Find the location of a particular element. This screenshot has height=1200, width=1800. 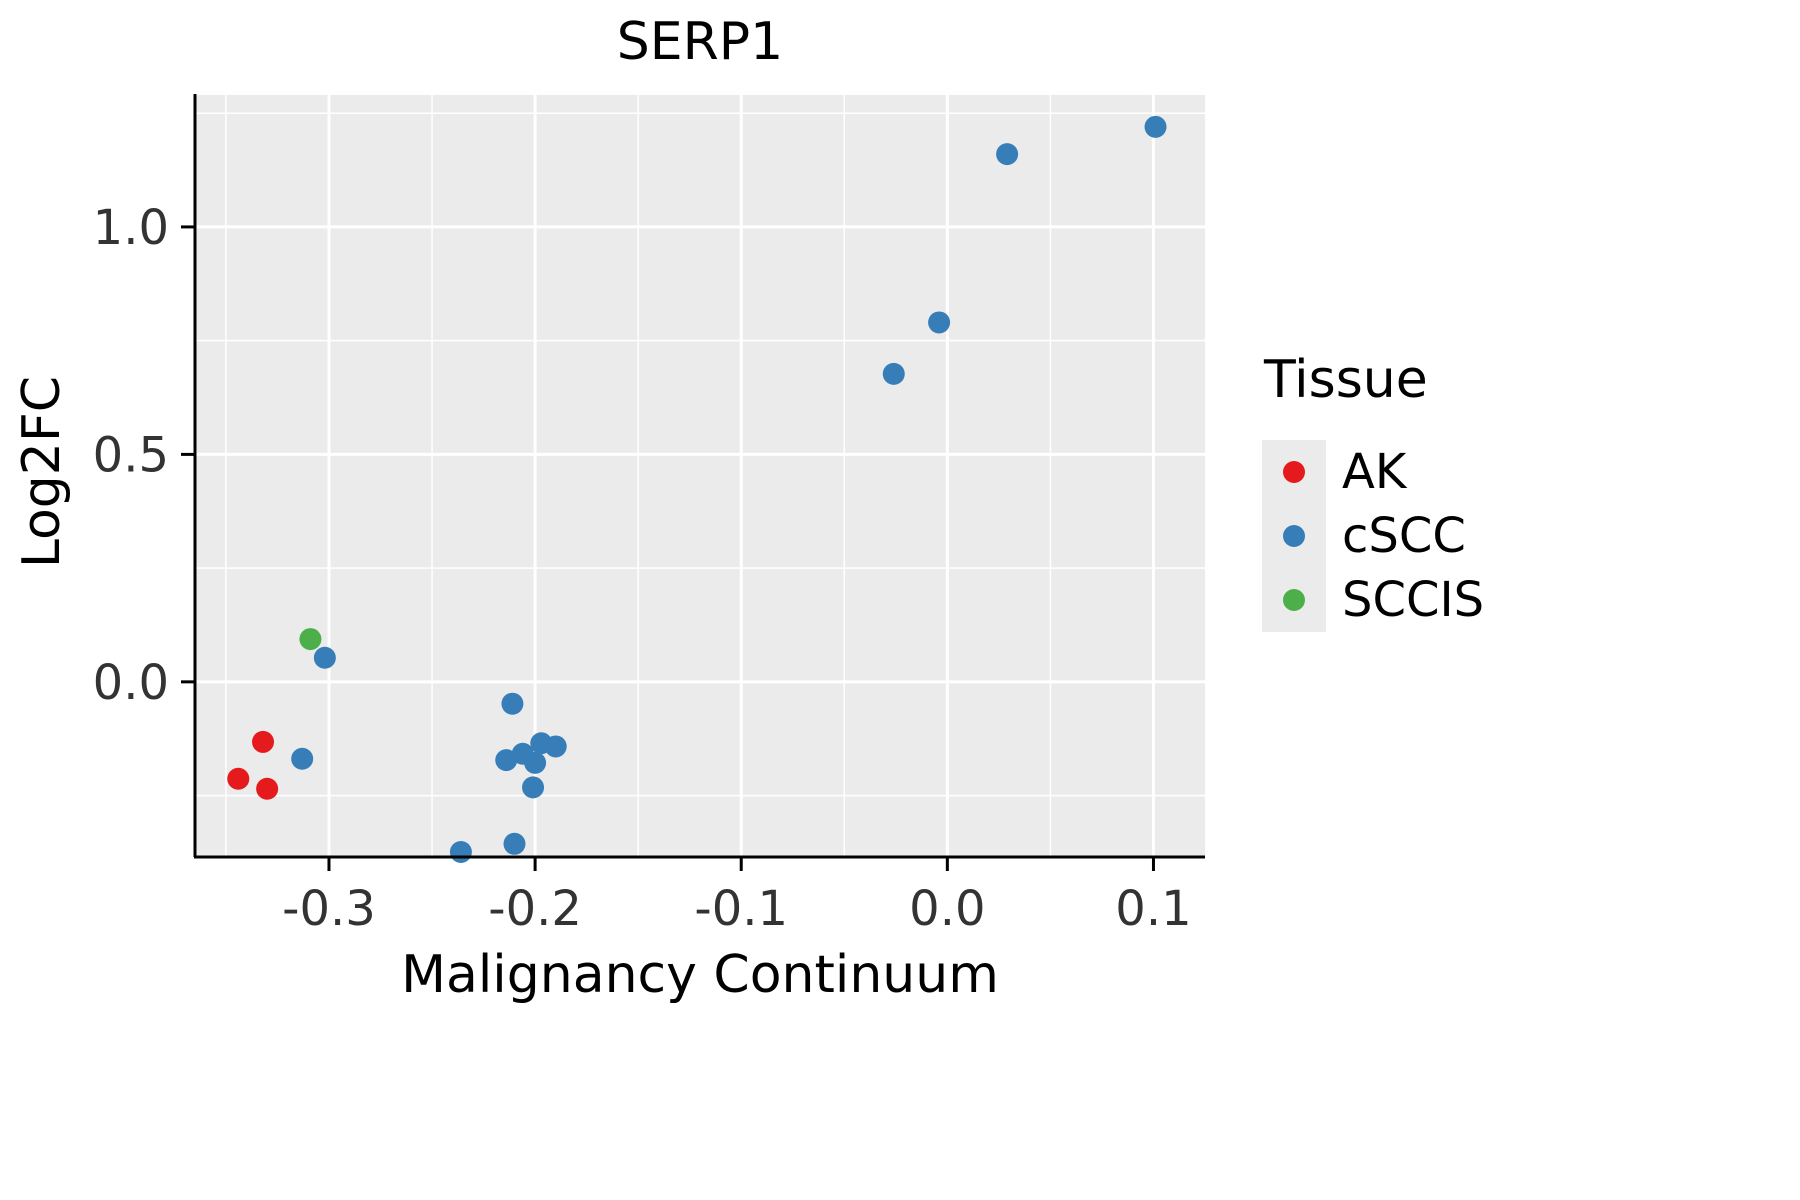

legend-item-AK: AK is located at coordinates (1373, 472).